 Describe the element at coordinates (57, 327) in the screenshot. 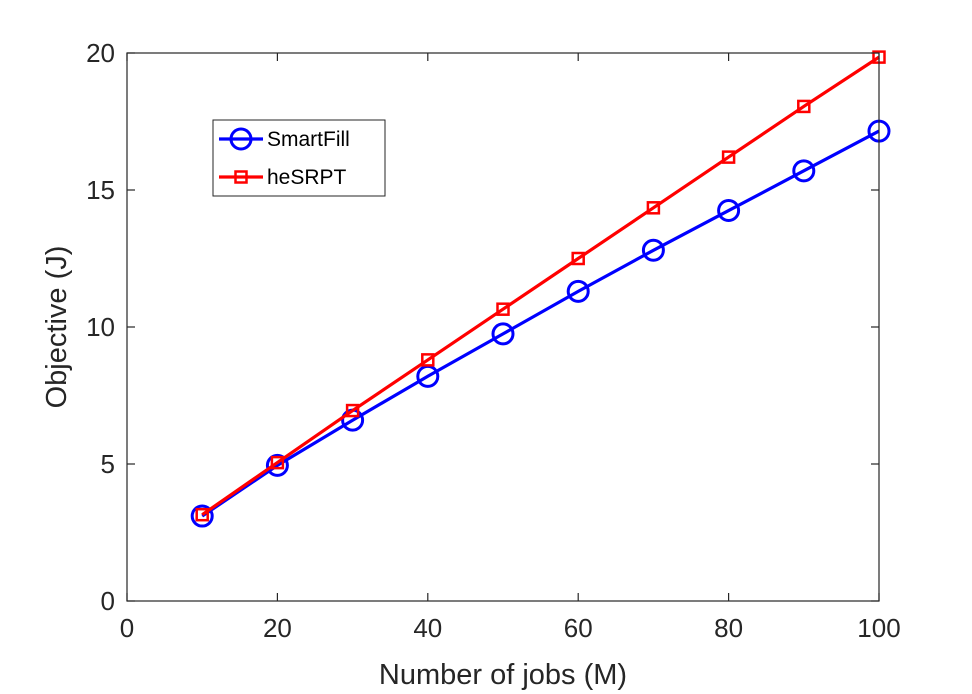

I see `y-axis-label: Objective (J)` at that location.